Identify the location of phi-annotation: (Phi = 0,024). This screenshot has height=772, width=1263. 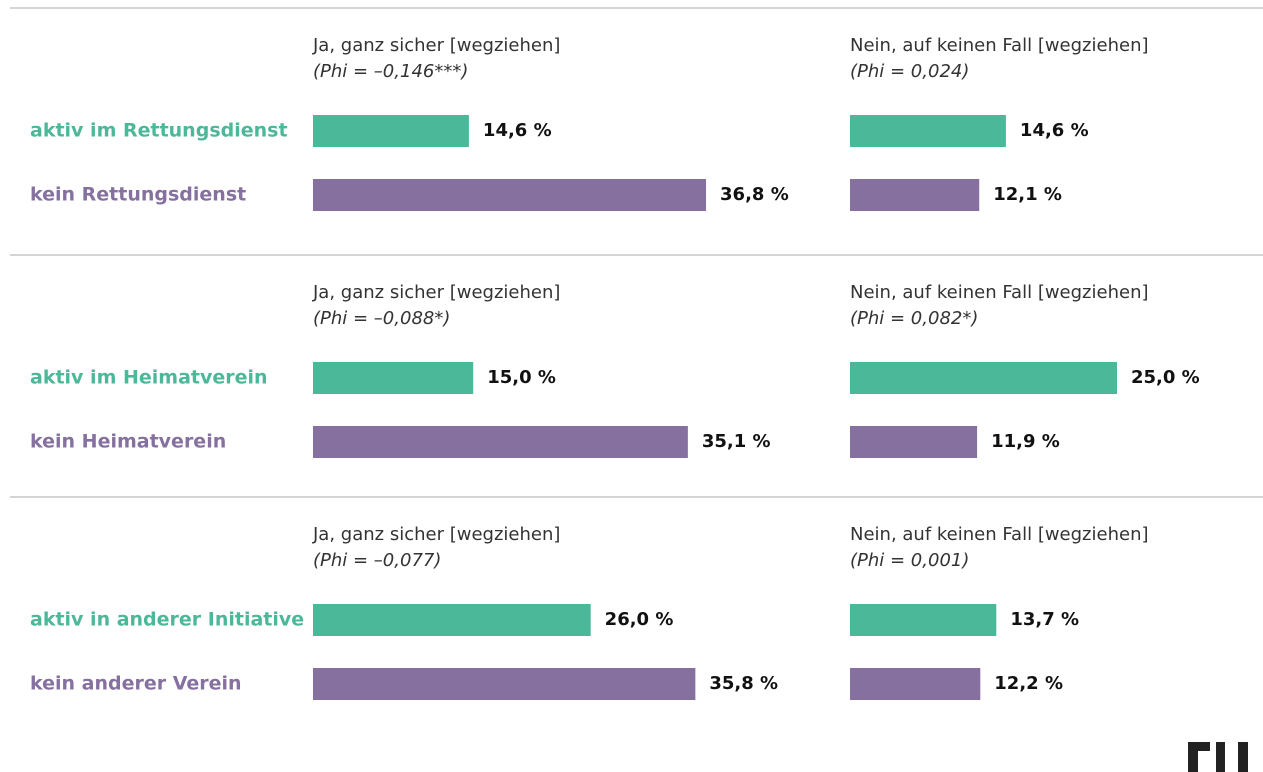
(909, 71).